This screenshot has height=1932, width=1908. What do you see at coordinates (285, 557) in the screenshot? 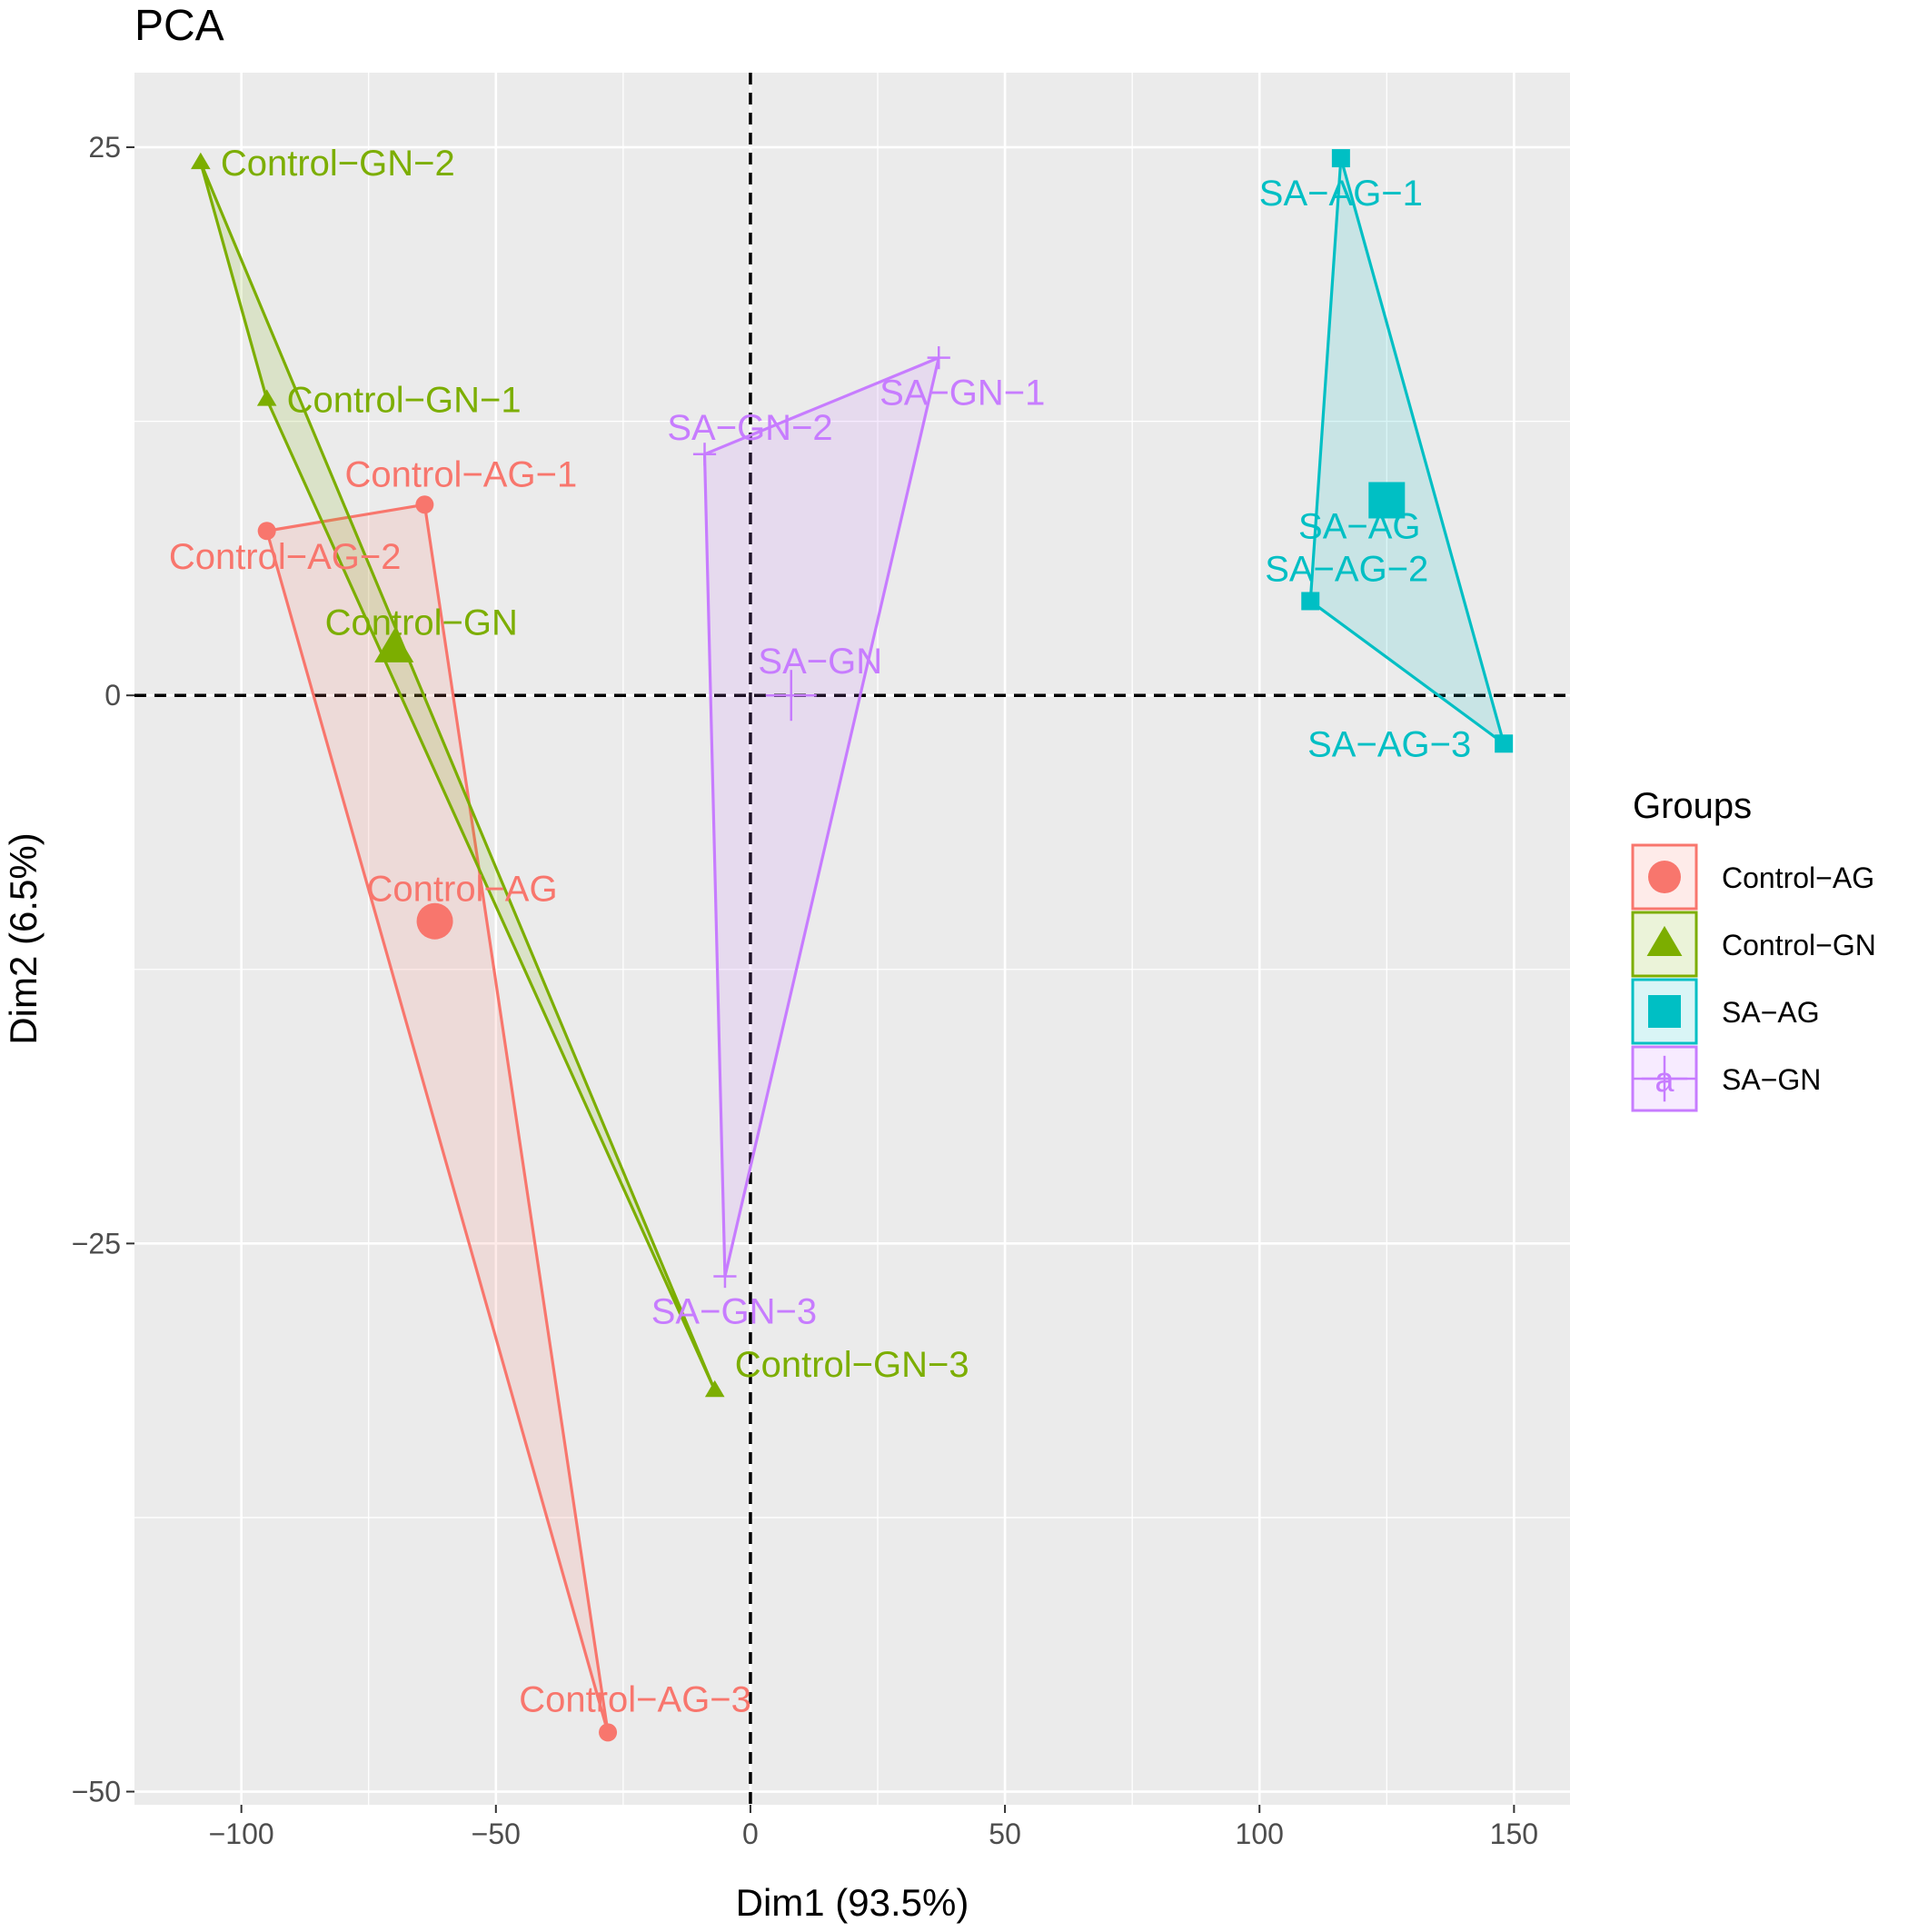
I see `label-control-ag-2: Control−AG−2` at bounding box center [285, 557].